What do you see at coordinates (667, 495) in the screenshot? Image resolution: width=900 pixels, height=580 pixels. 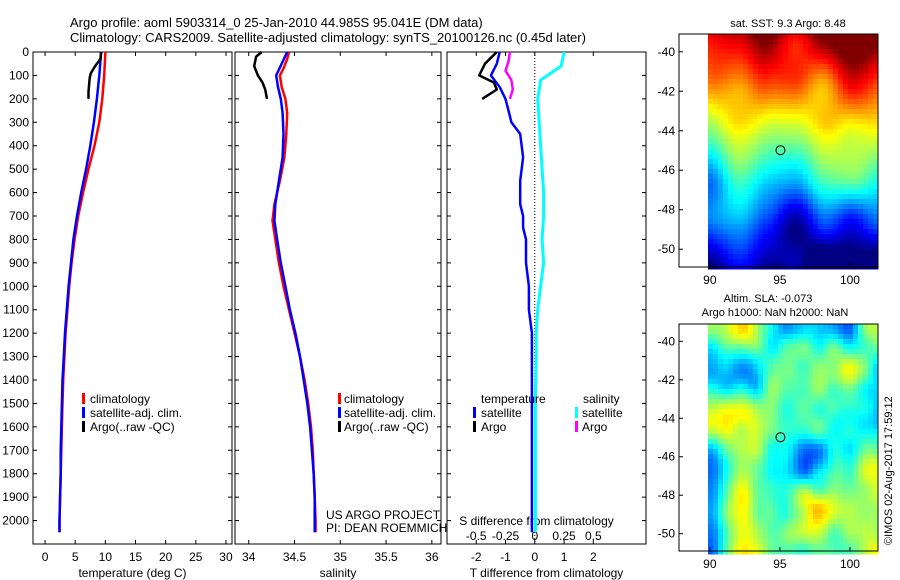 I see `map-y-tick-label: -48` at bounding box center [667, 495].